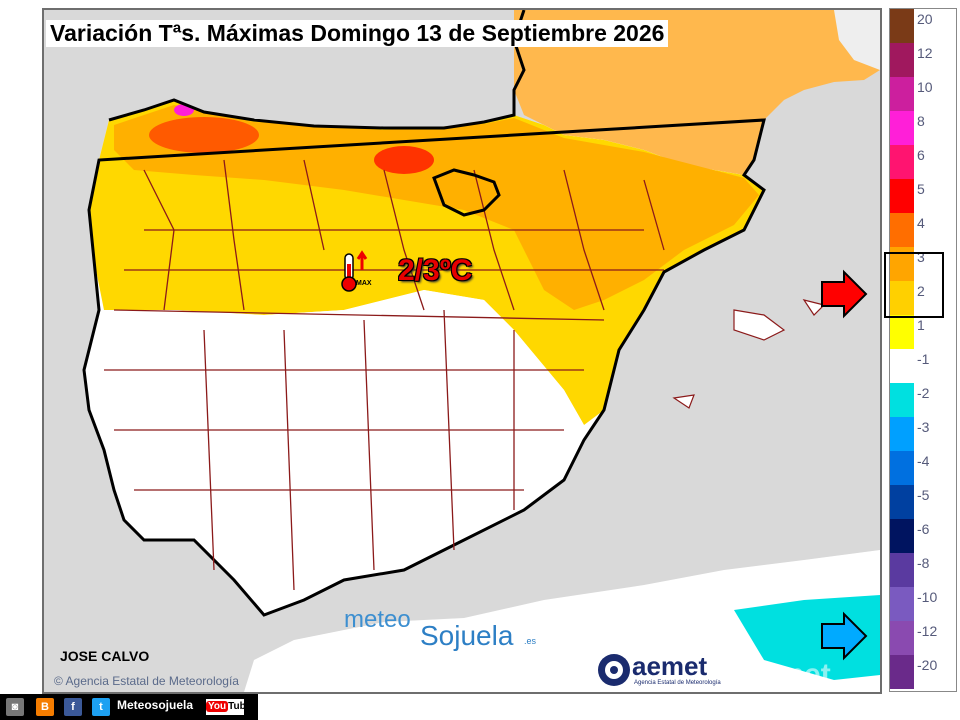  I want to click on italy-land, so click(857, 40).